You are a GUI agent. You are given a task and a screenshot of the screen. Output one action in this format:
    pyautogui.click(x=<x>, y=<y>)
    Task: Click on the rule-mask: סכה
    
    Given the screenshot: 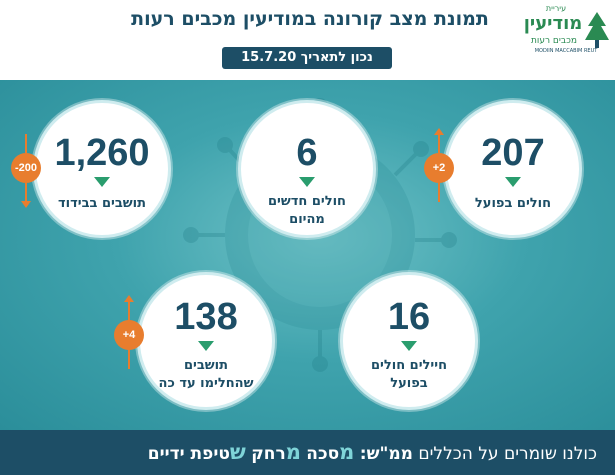 What is the action you would take?
    pyautogui.click(x=323, y=454)
    